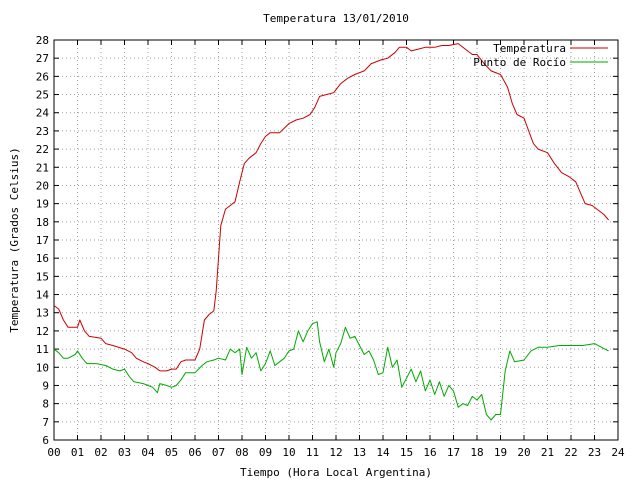 The width and height of the screenshot is (640, 480). What do you see at coordinates (519, 62) in the screenshot?
I see `legend-label-punto-de-rocio: Punto de Rocío` at bounding box center [519, 62].